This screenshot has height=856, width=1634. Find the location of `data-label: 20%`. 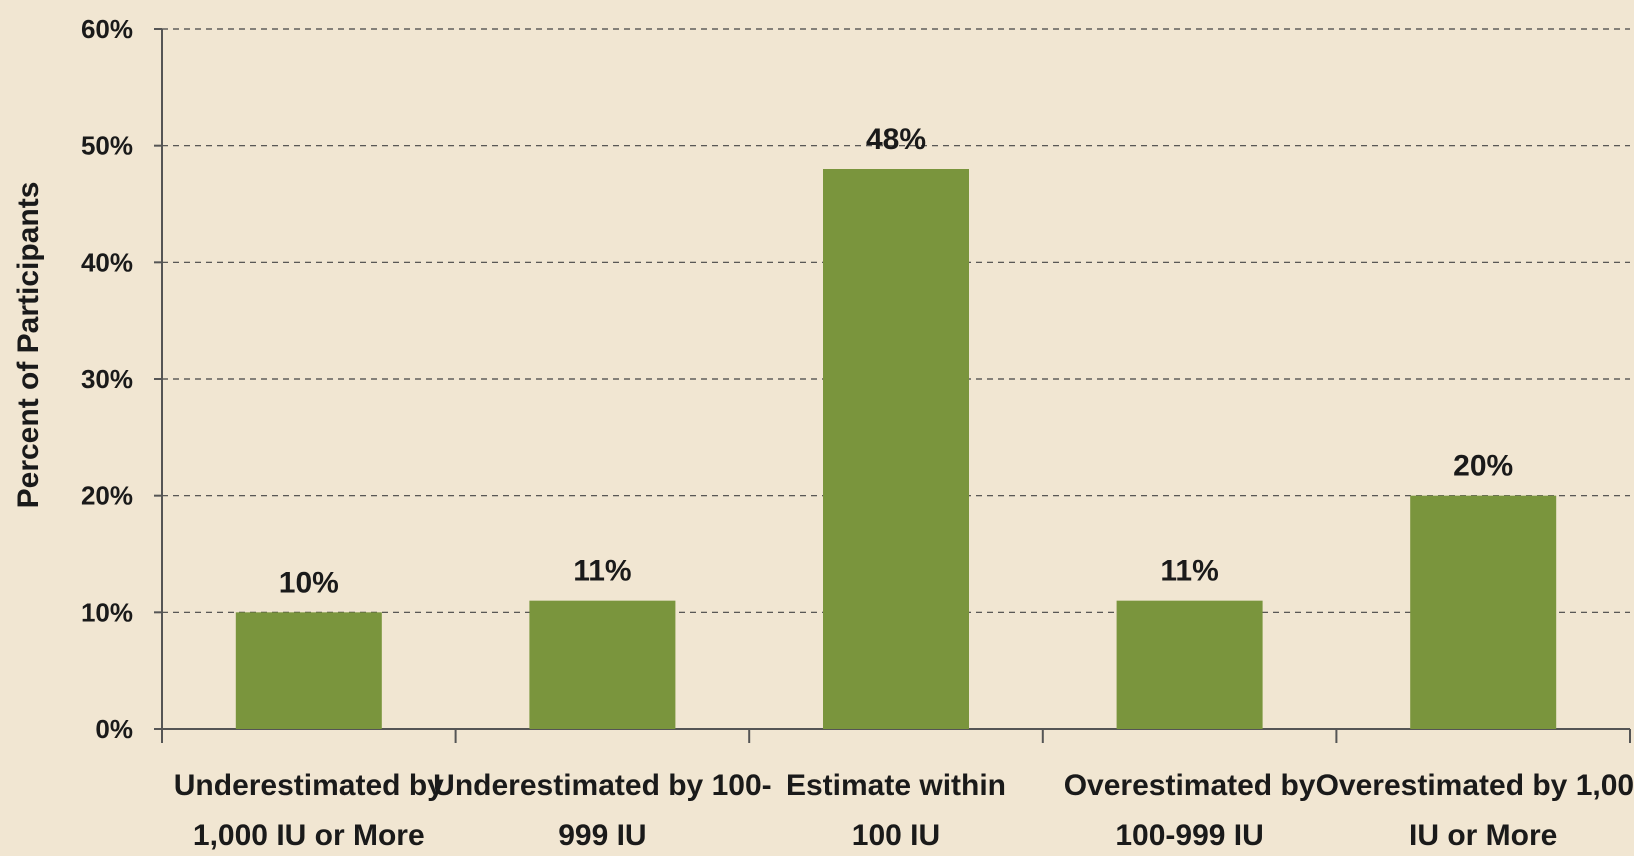

data-label: 20% is located at coordinates (1483, 466).